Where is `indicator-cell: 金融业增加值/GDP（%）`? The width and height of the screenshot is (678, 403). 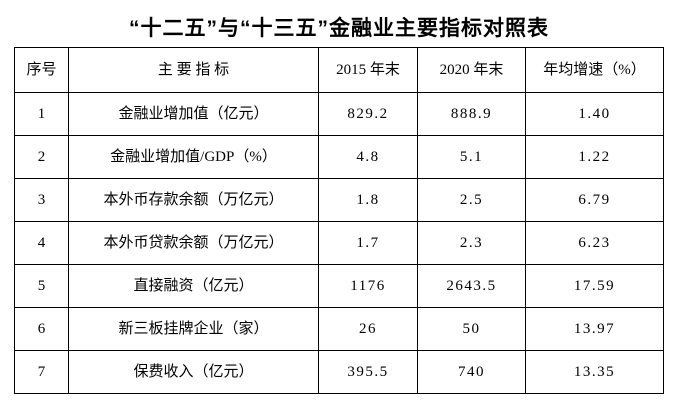 indicator-cell: 金融业增加值/GDP（%） is located at coordinates (193, 157).